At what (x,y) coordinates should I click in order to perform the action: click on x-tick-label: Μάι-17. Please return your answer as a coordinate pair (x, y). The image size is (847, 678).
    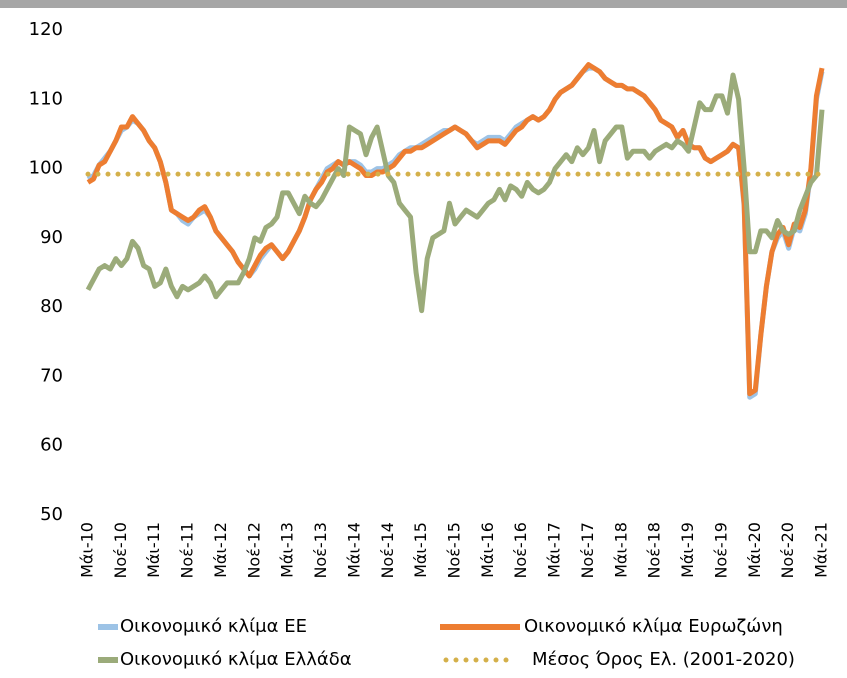
    Looking at the image, I should click on (554, 550).